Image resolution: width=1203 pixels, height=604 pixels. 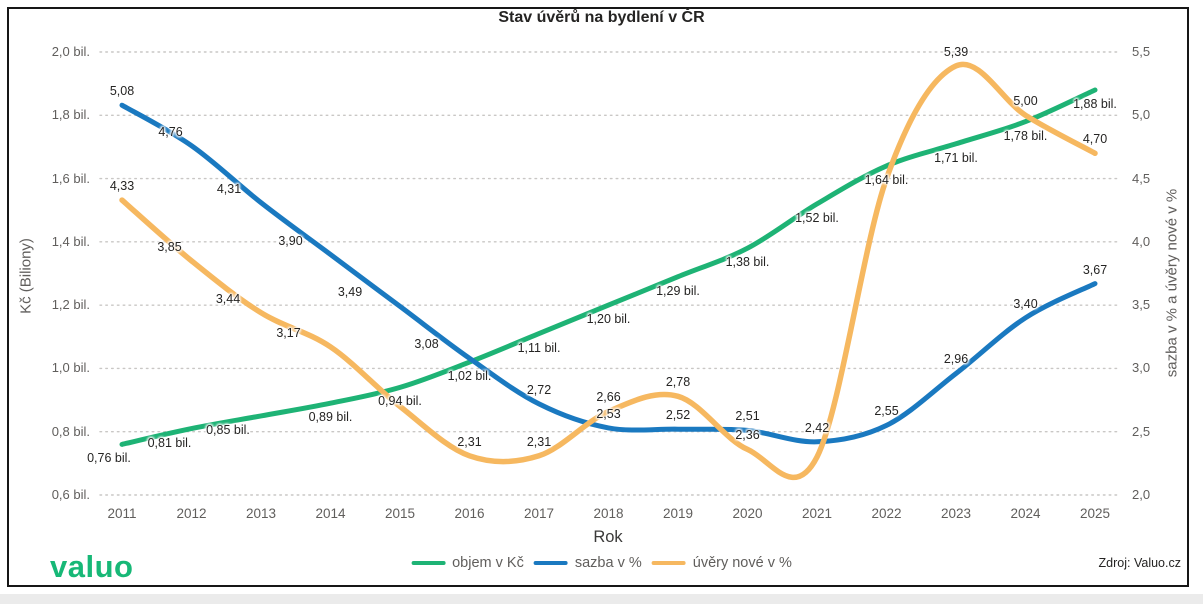 I want to click on legend-item--v-ry-nov-v-: úvěry nové v %, so click(x=721, y=563).